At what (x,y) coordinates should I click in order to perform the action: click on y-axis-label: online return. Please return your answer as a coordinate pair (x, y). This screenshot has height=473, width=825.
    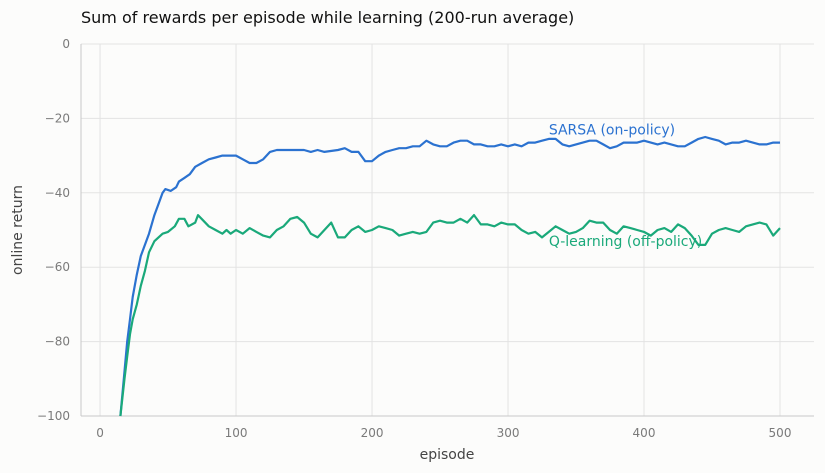
    Looking at the image, I should click on (18, 230).